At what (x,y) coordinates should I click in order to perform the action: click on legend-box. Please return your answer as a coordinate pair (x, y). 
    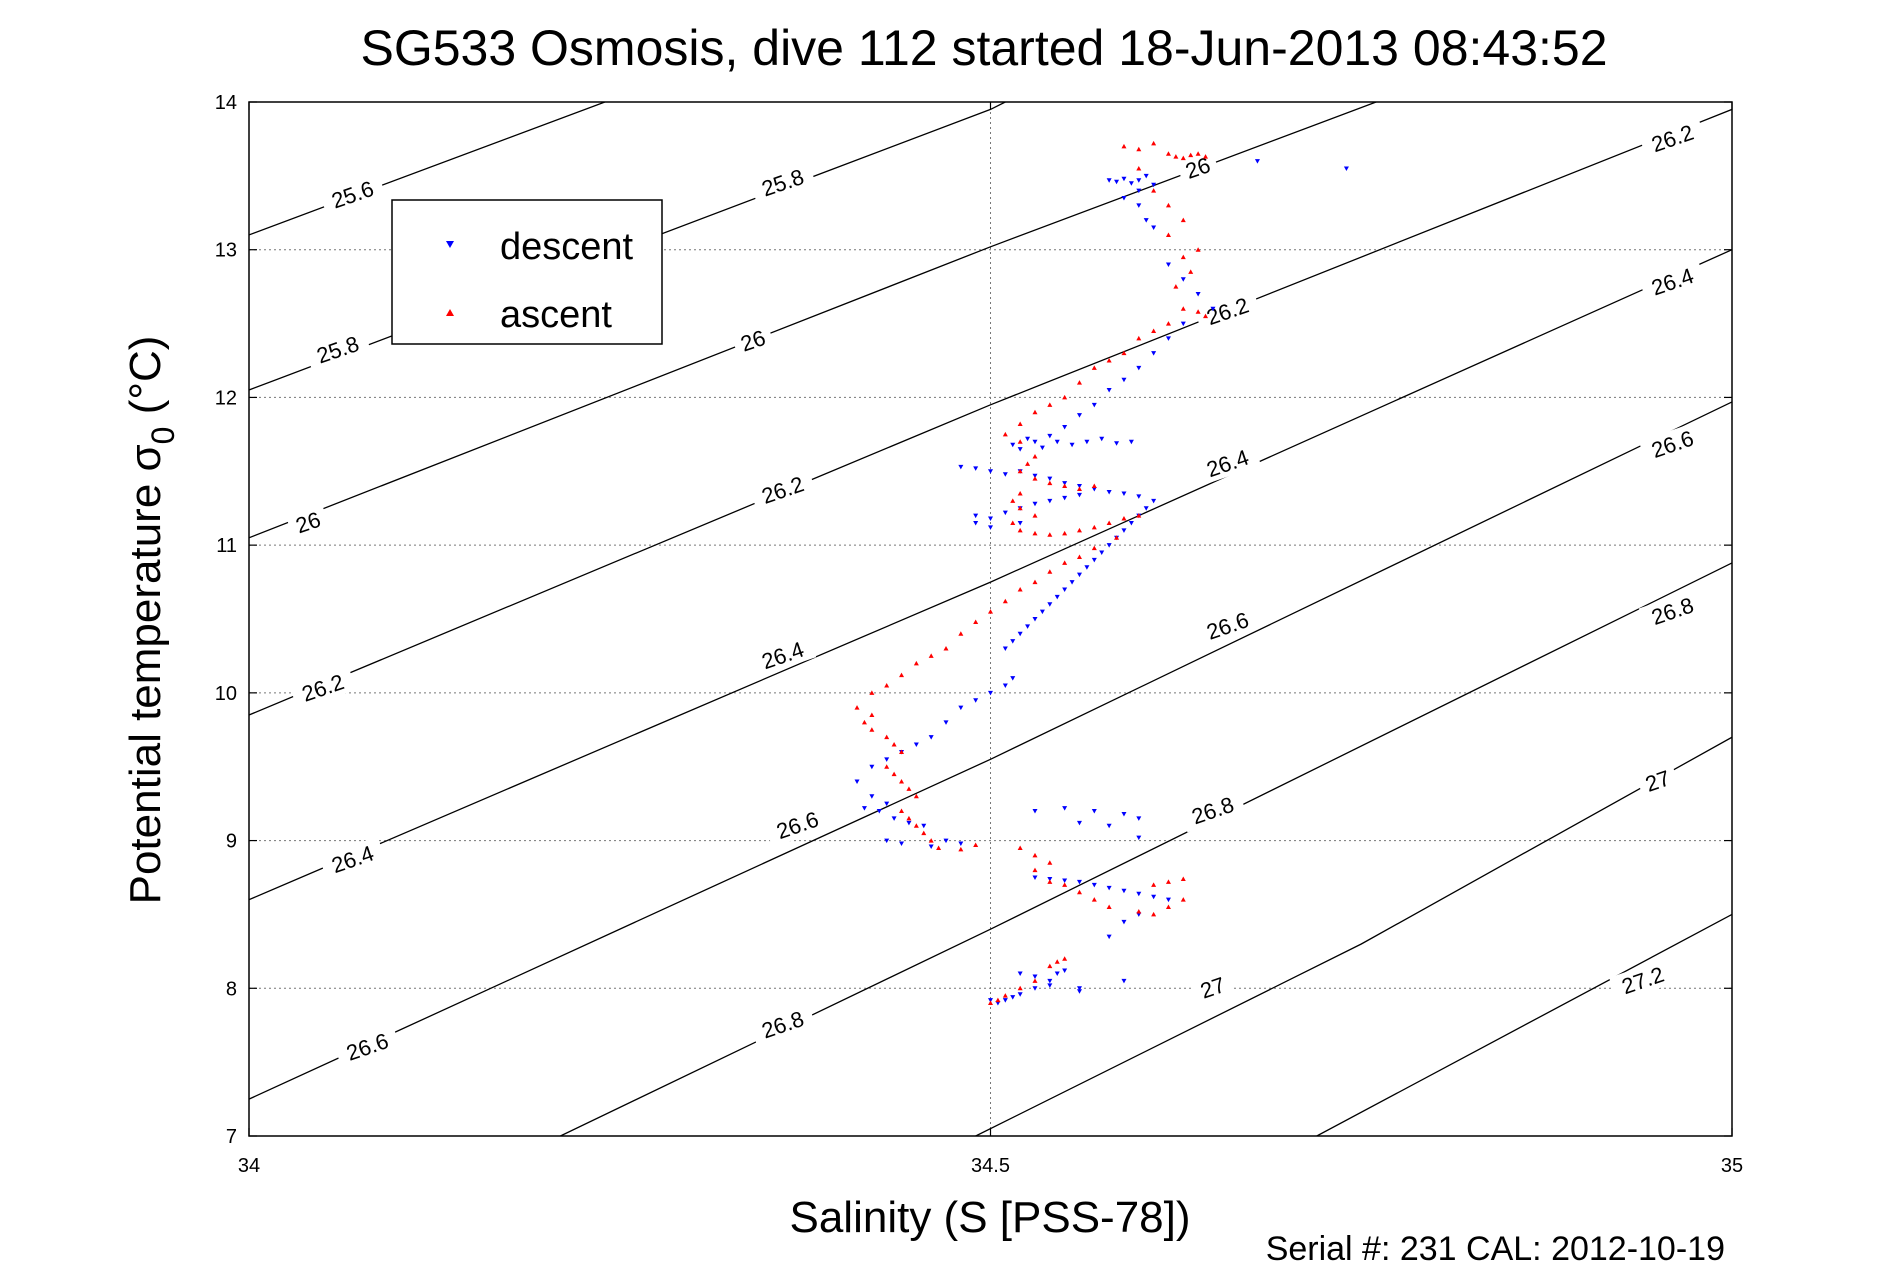
    Looking at the image, I should click on (527, 272).